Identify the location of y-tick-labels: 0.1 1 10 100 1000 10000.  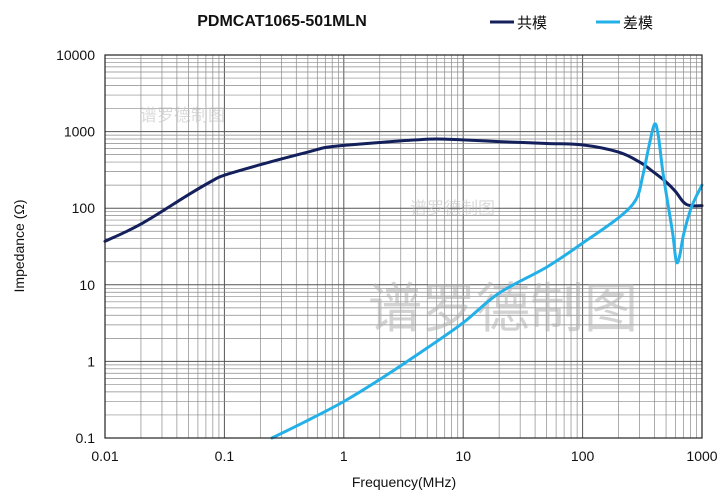
(75, 246).